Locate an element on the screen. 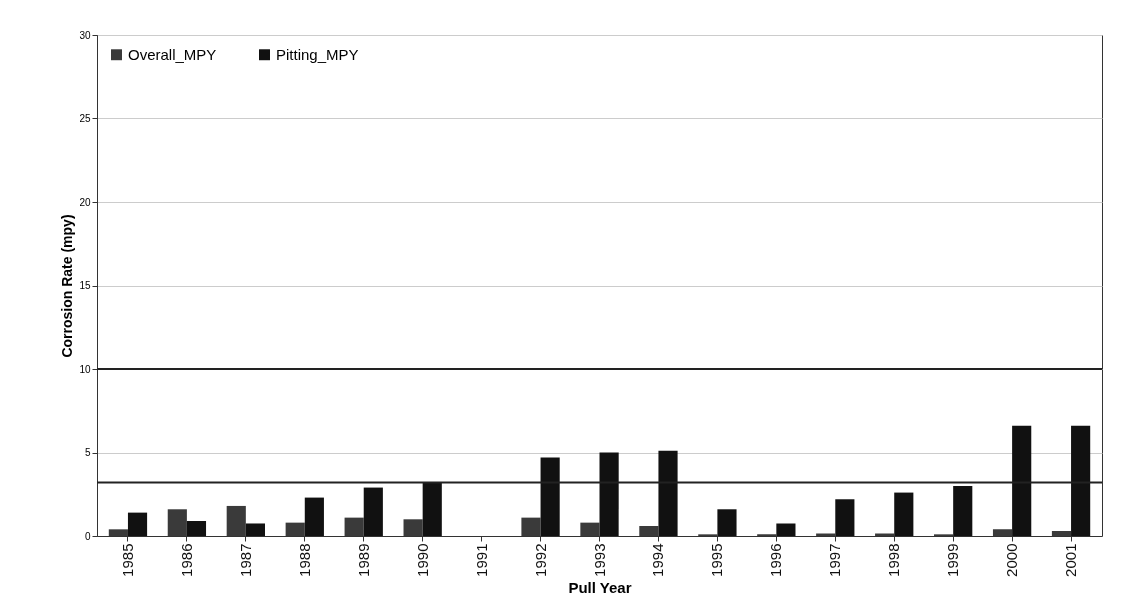  y-tick-label: 25 is located at coordinates (85, 118).